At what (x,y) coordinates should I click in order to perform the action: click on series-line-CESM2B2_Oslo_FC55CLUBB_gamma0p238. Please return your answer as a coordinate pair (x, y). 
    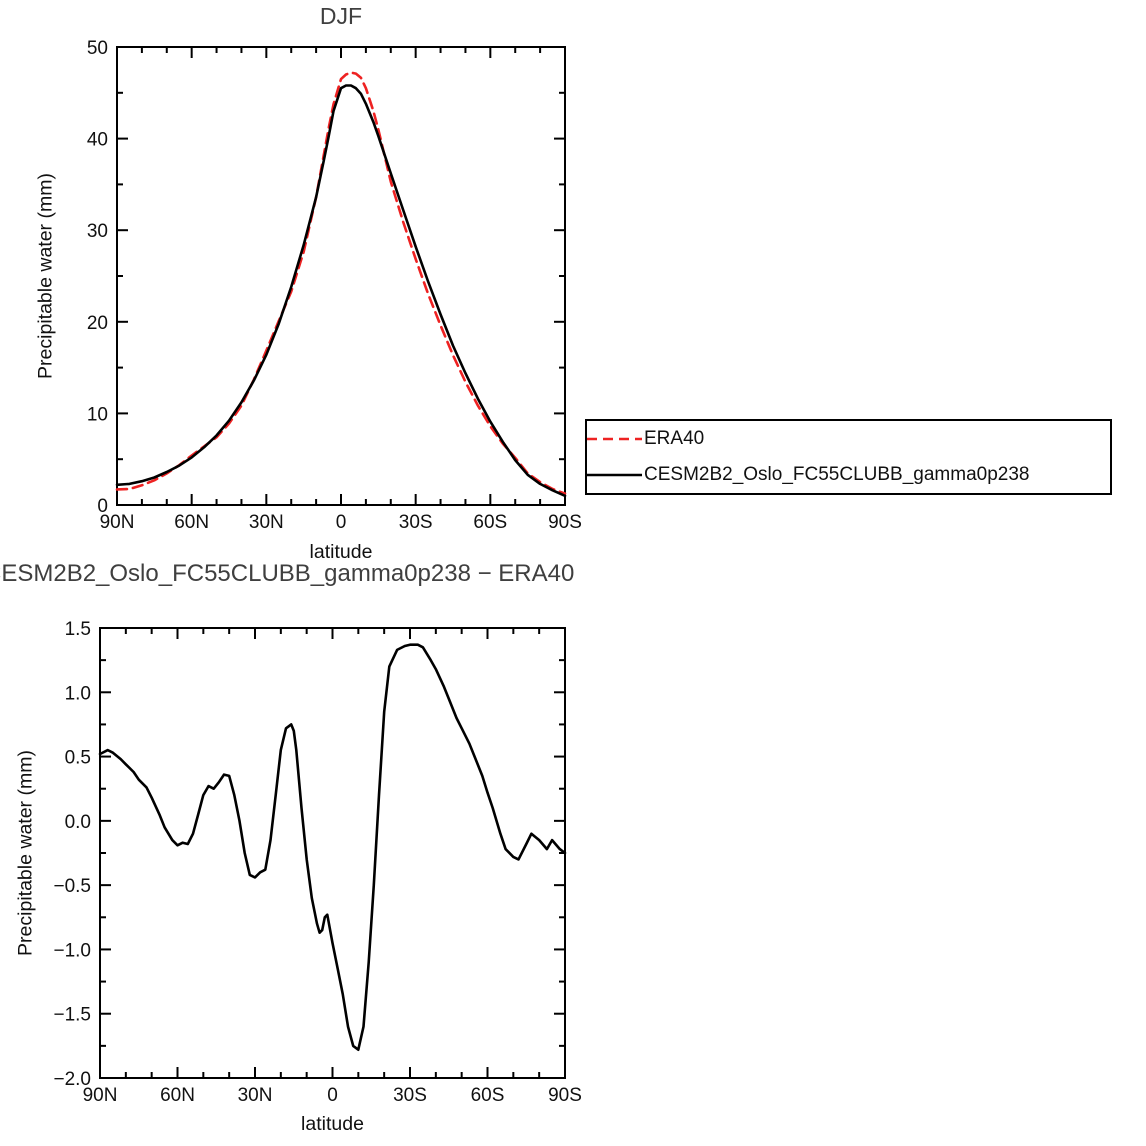
    Looking at the image, I should click on (341, 291).